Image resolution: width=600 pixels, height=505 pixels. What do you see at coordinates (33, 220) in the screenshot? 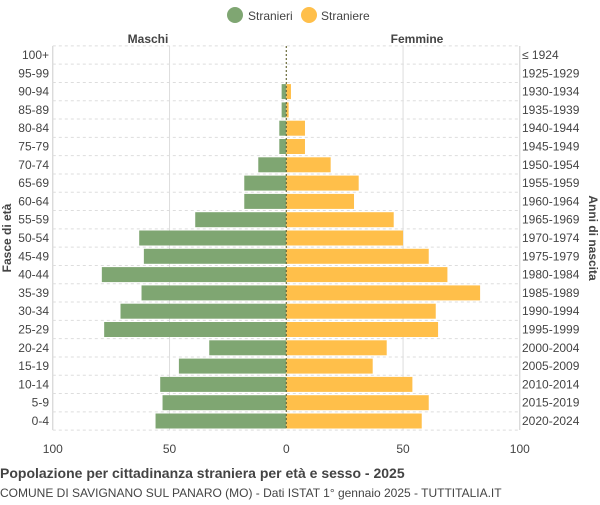
I see `age-group-label: 55-59` at bounding box center [33, 220].